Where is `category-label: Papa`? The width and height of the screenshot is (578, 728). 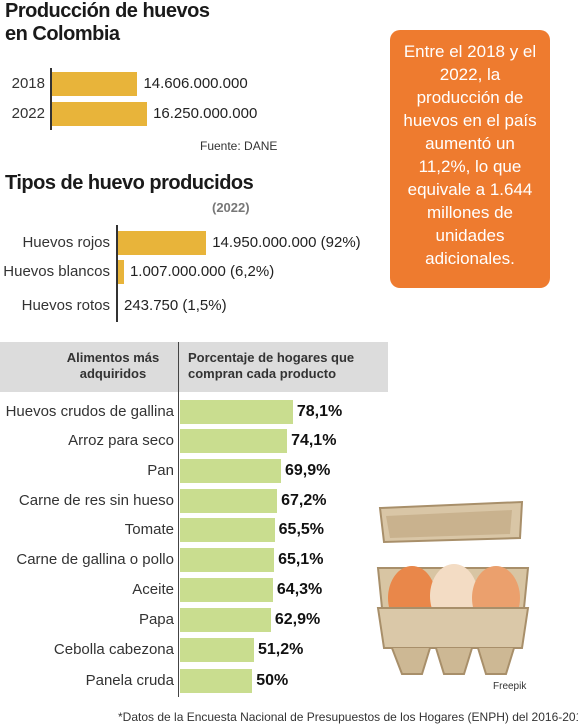
category-label: Papa is located at coordinates (156, 619).